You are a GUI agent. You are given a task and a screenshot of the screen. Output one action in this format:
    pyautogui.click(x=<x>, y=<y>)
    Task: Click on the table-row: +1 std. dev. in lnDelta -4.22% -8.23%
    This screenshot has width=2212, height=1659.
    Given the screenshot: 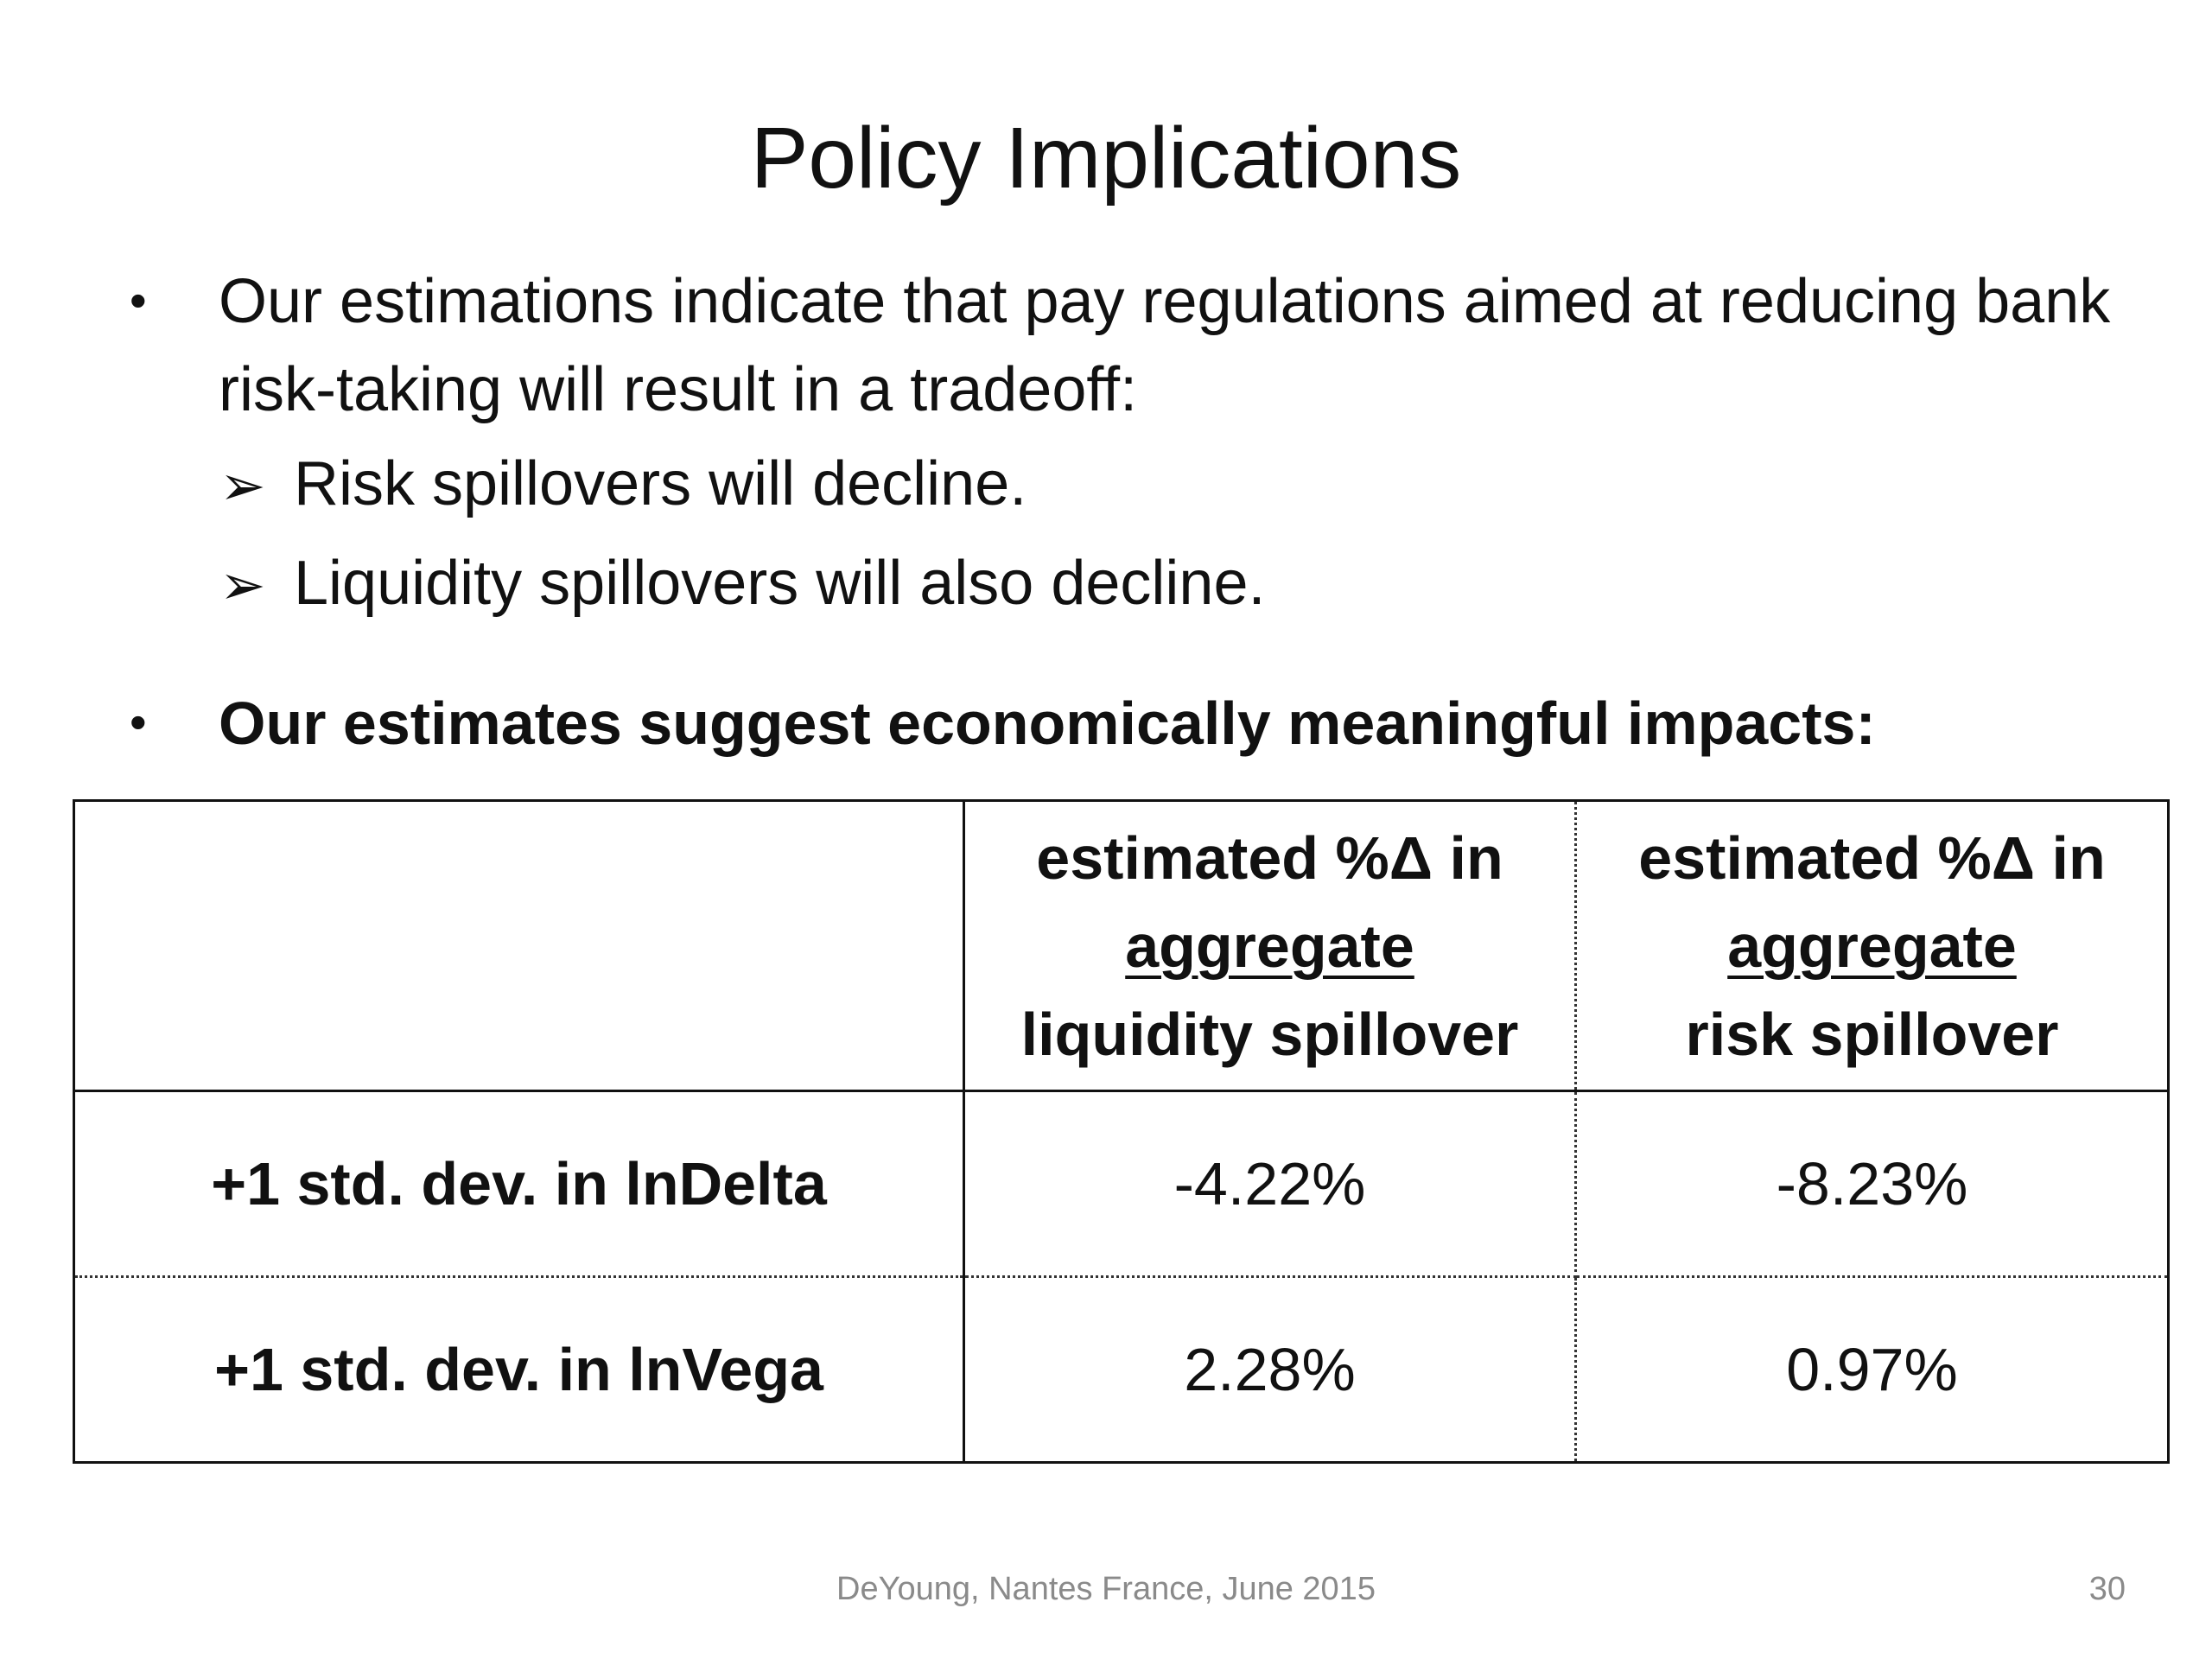 What is the action you would take?
    pyautogui.click(x=1121, y=1184)
    